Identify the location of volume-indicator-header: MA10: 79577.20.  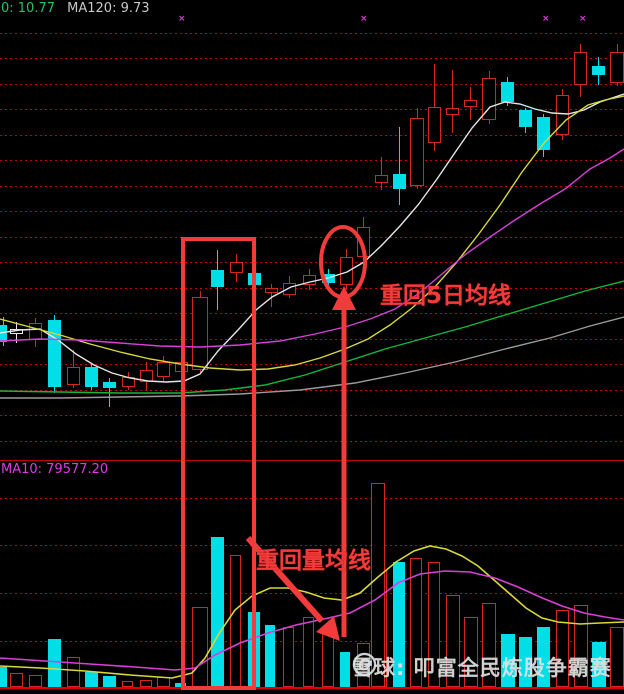
(55, 469).